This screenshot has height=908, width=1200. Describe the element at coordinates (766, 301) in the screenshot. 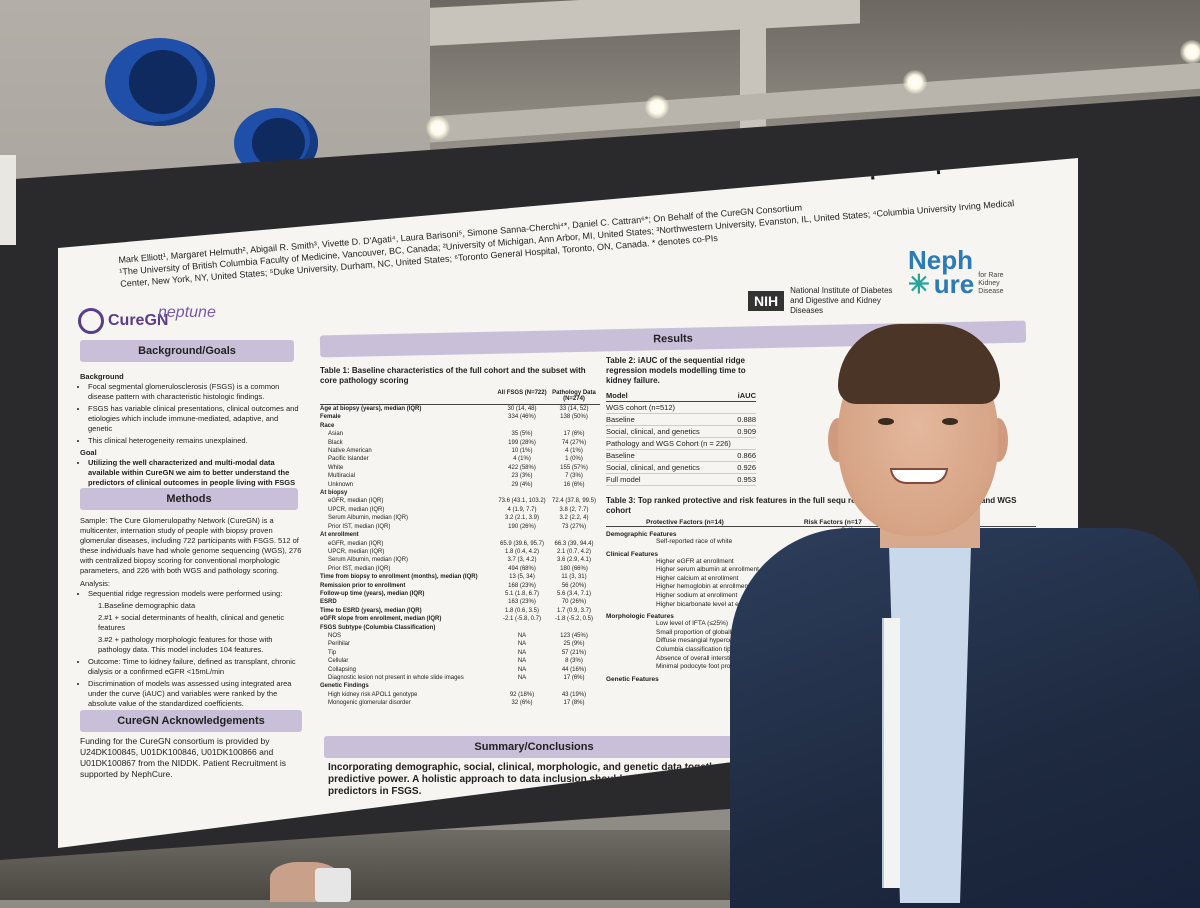

I see `nih-badge: NIH` at that location.